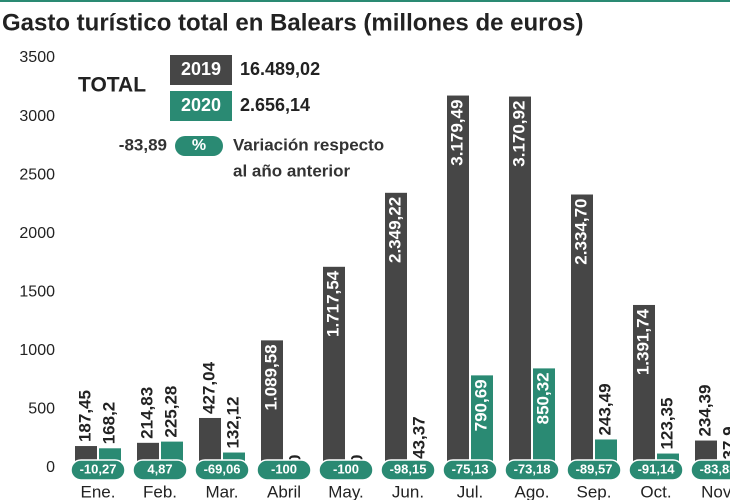 The width and height of the screenshot is (730, 500). I want to click on x-tick-label: Feb., so click(160, 491).